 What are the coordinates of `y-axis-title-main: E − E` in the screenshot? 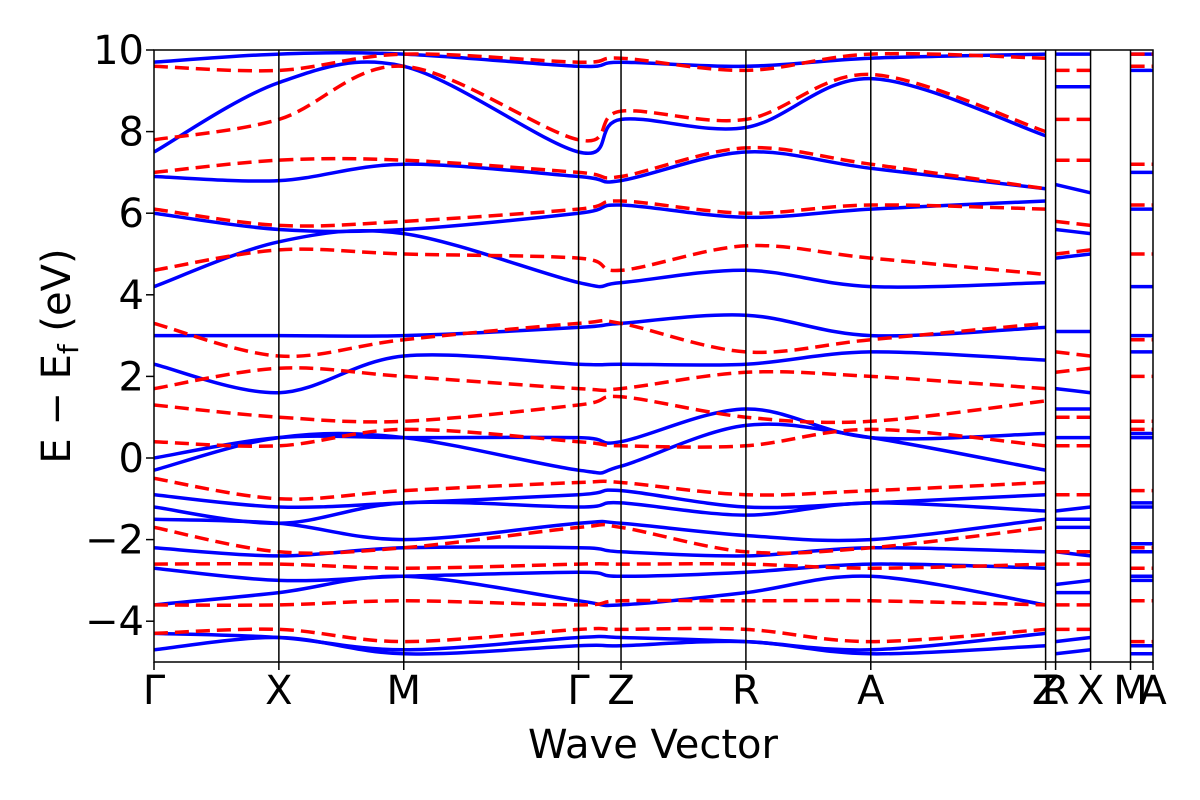 It's located at (57, 409).